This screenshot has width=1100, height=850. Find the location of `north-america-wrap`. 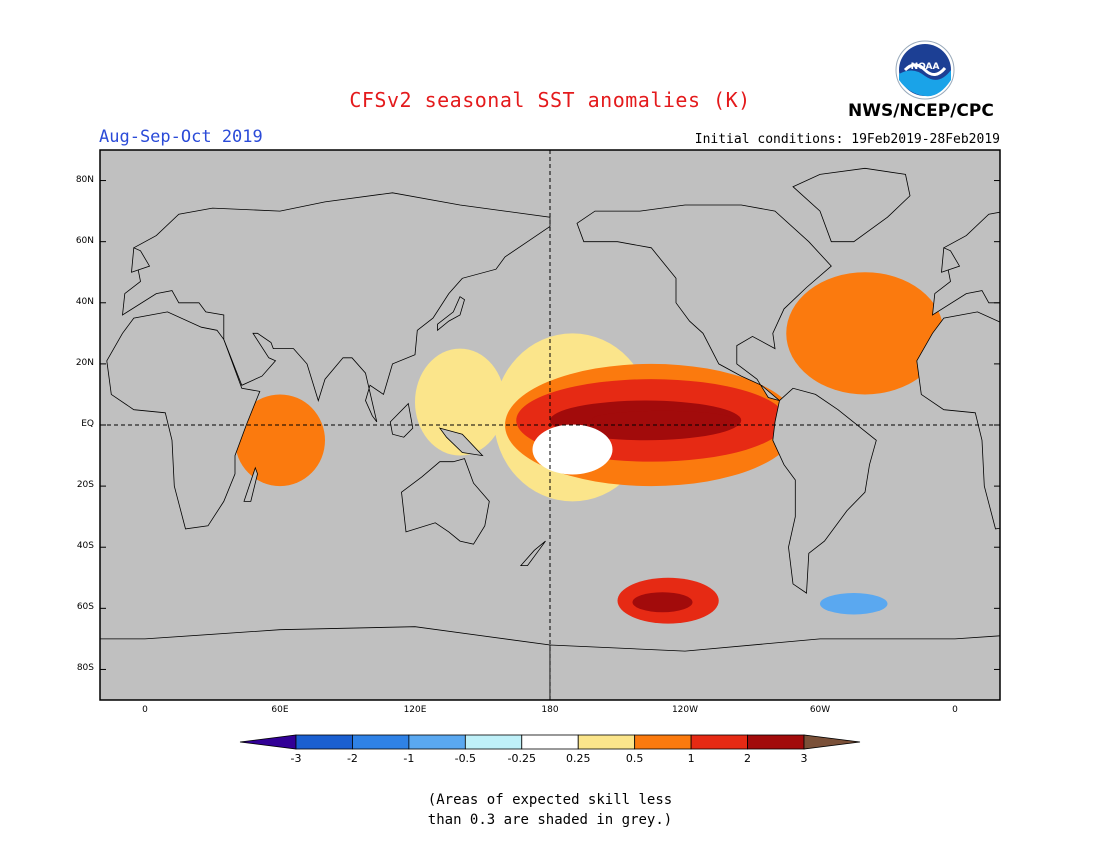

north-america-wrap is located at coordinates (704, 302).